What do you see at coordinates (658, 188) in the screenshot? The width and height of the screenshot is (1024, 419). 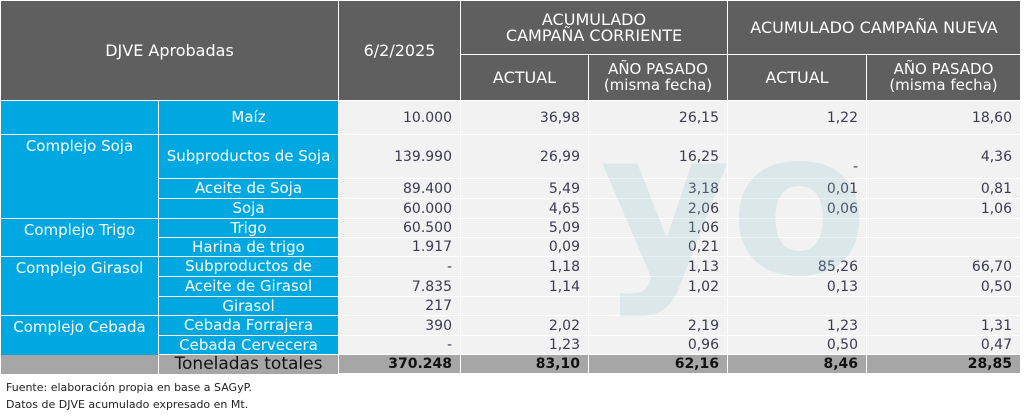 I see `value-c-prev: 3,18` at bounding box center [658, 188].